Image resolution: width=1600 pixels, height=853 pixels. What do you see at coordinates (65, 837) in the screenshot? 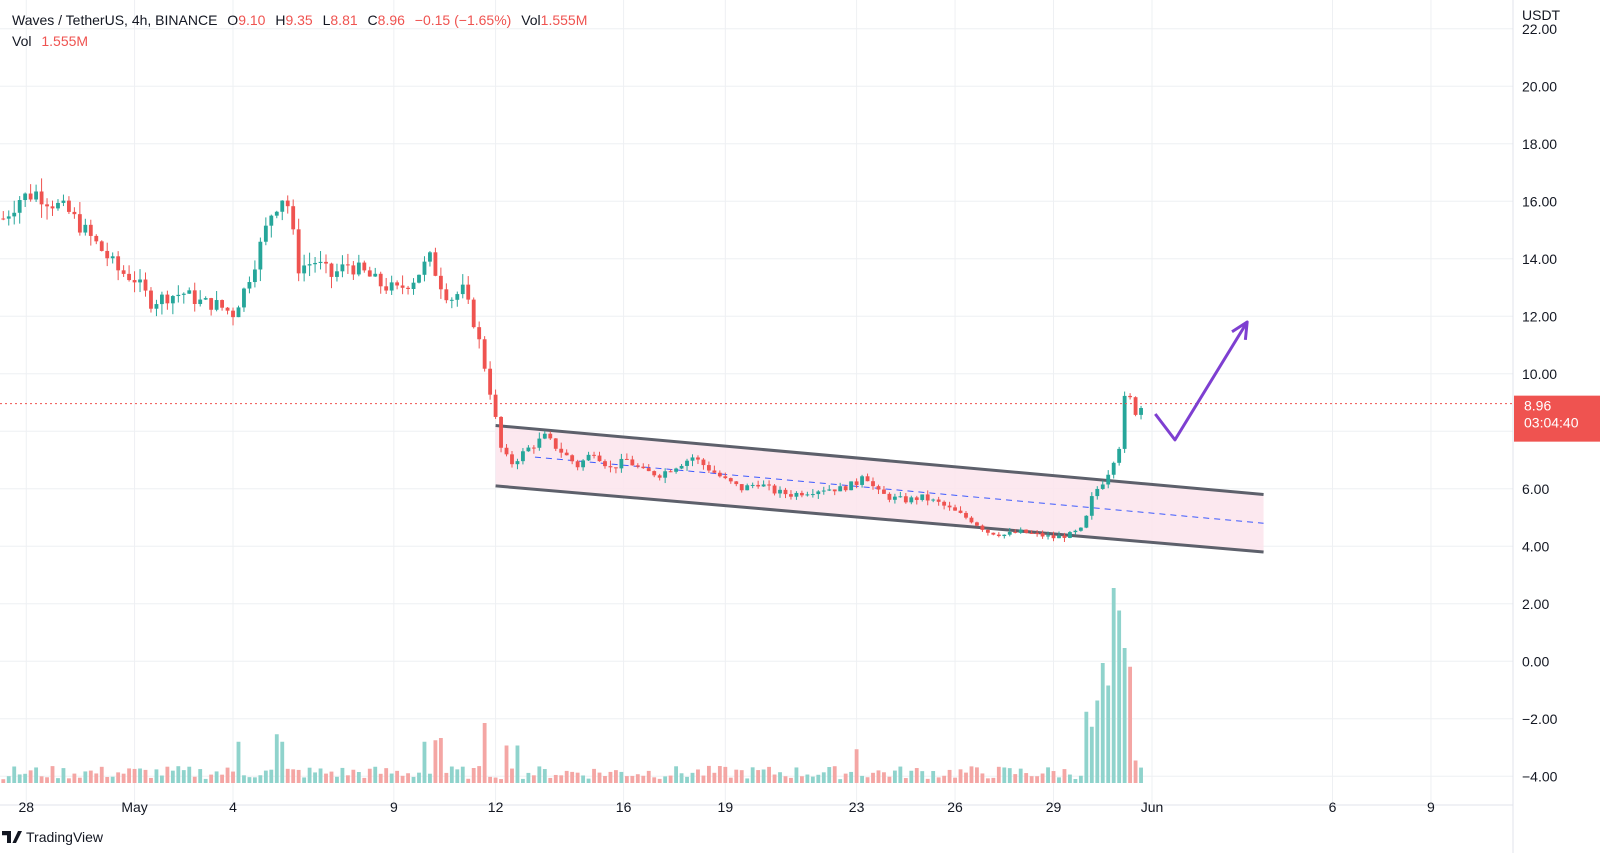
I see `logo-text: TradingView` at bounding box center [65, 837].